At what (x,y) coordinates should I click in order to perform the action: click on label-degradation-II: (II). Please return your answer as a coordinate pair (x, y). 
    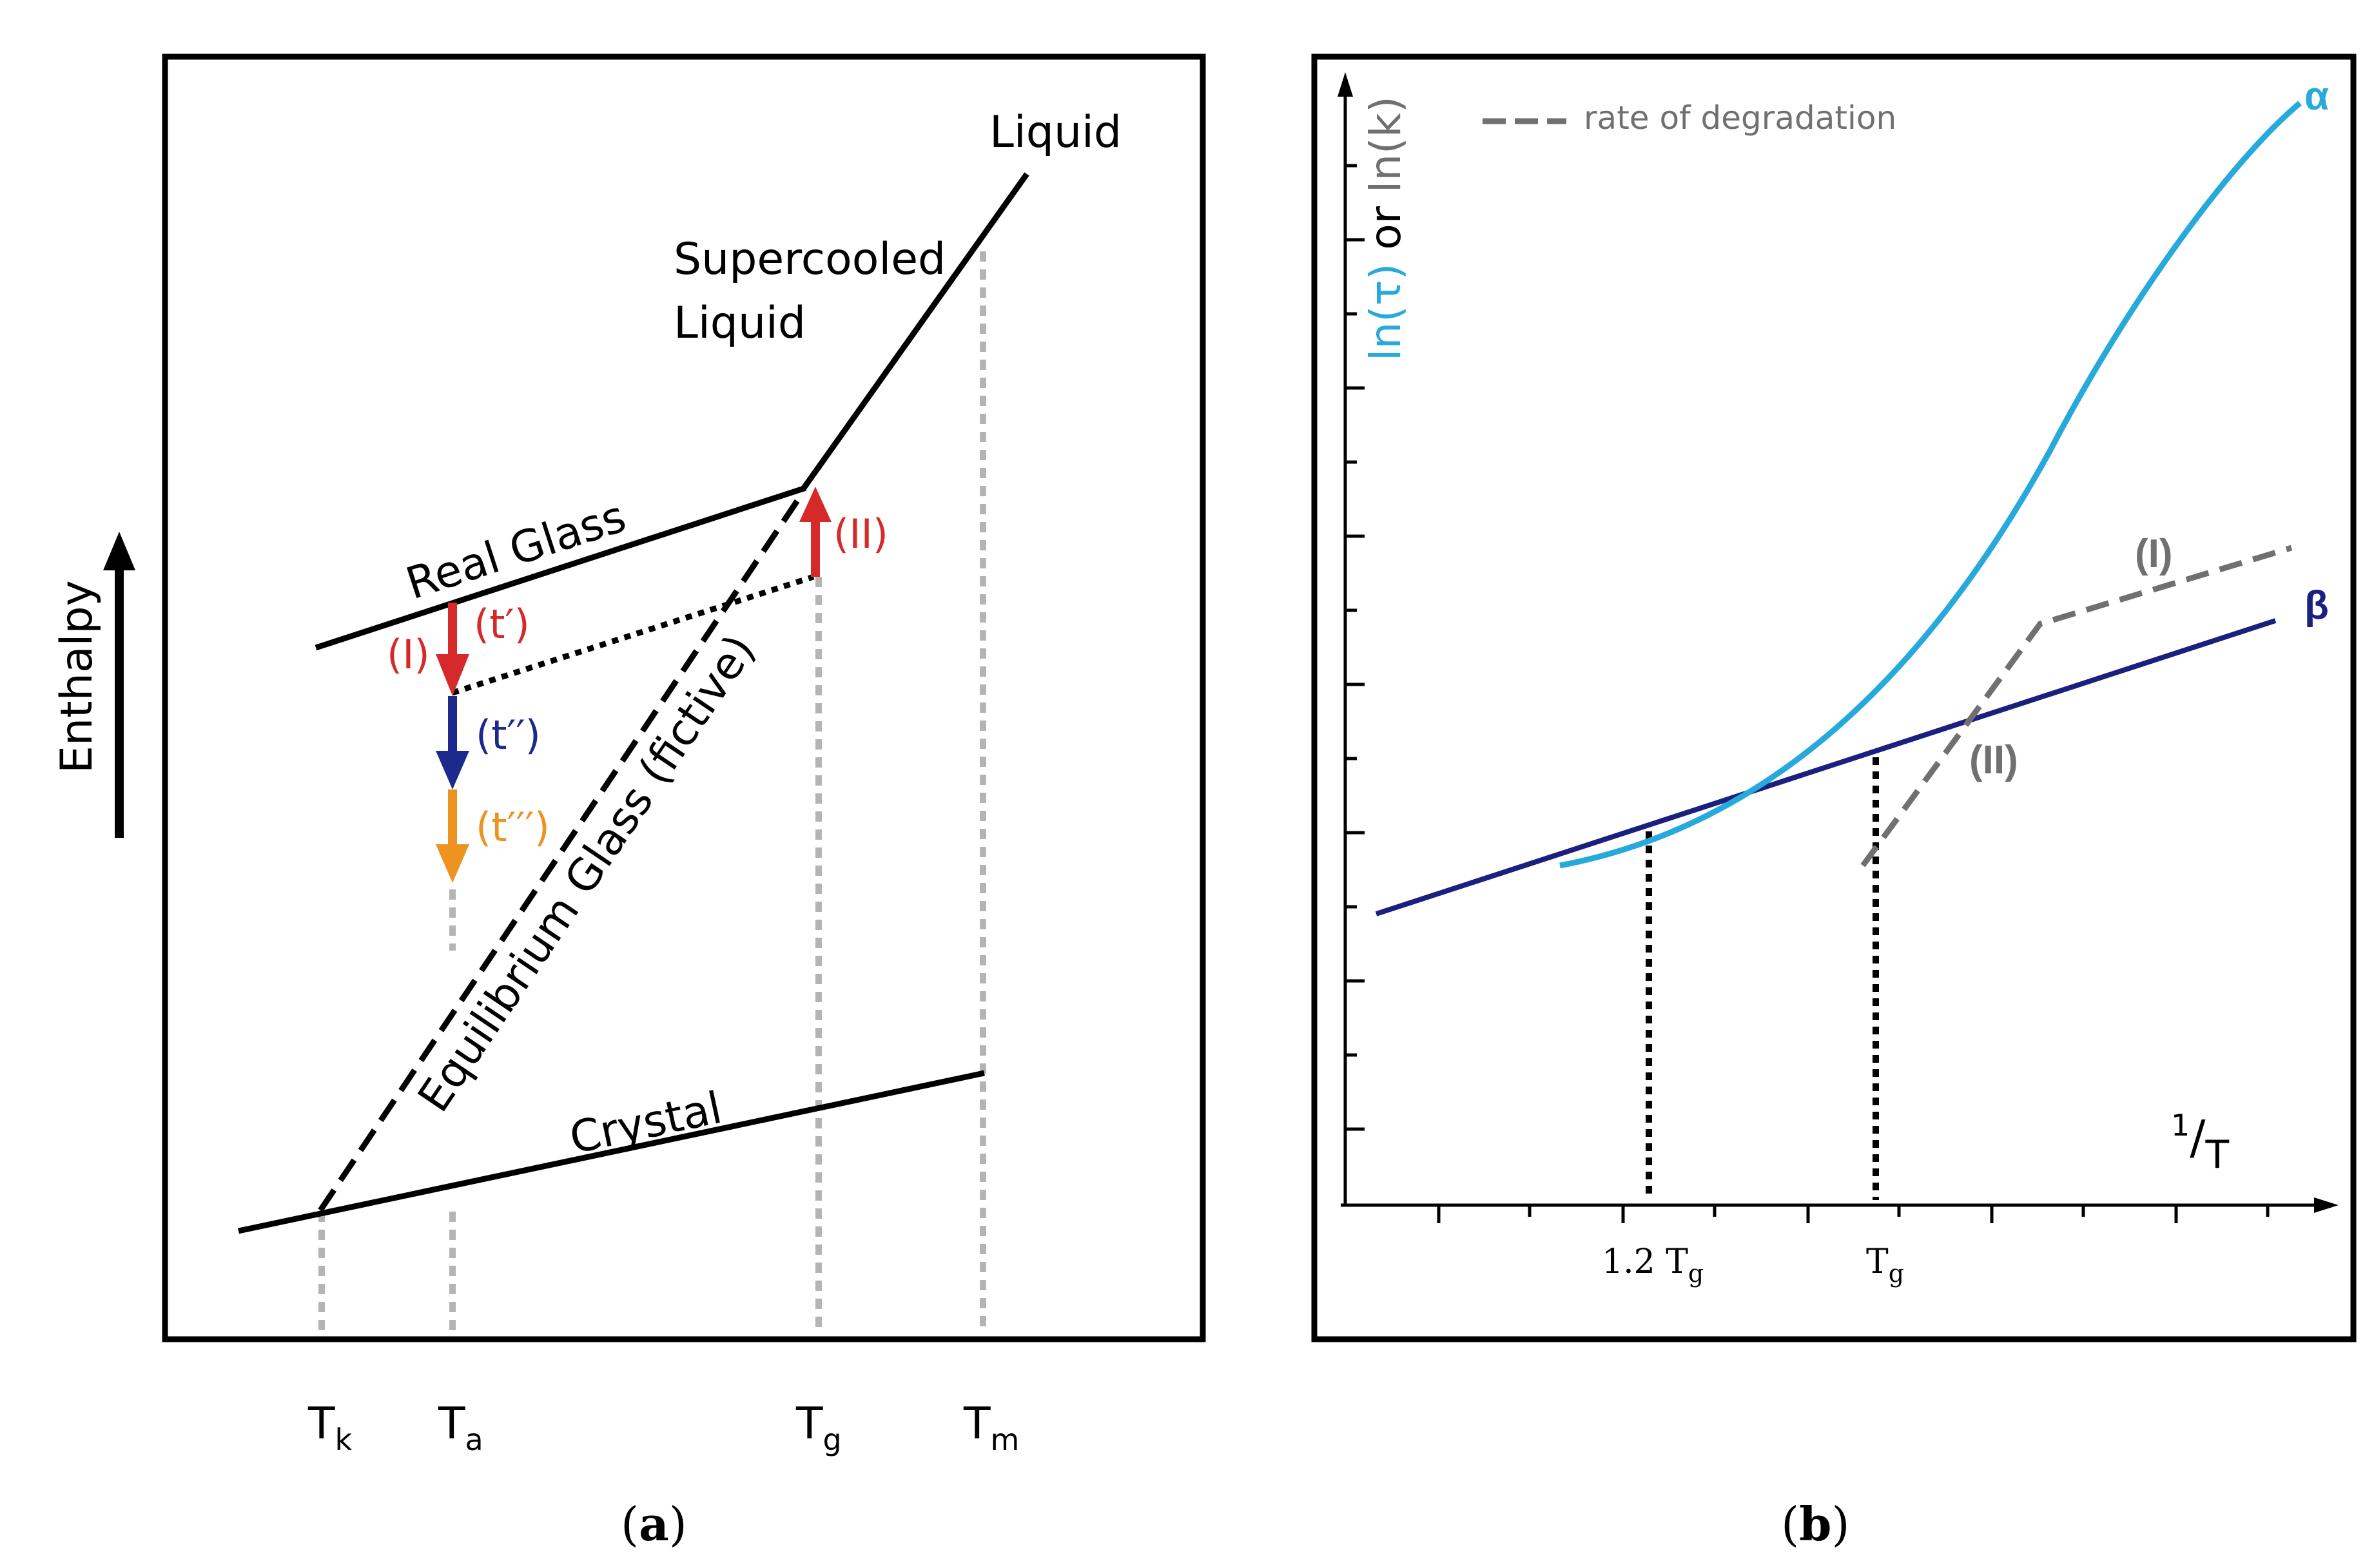
    Looking at the image, I should click on (1993, 760).